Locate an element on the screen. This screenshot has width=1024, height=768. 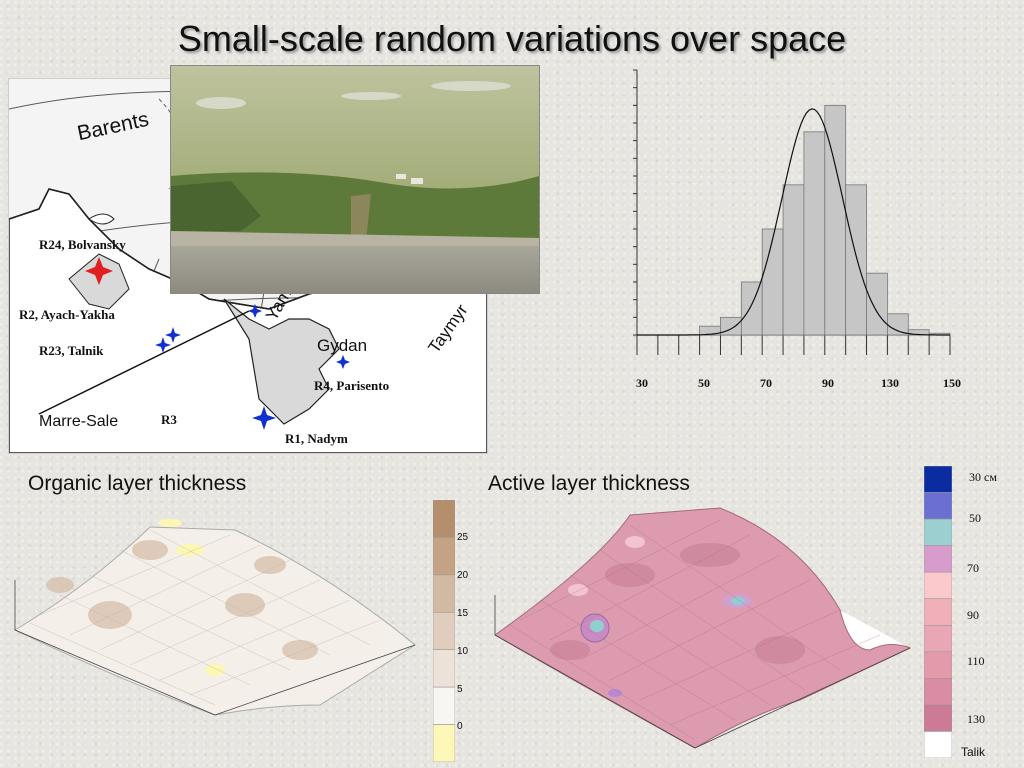
site-label-r23: R23, Talnik is located at coordinates (71, 350).